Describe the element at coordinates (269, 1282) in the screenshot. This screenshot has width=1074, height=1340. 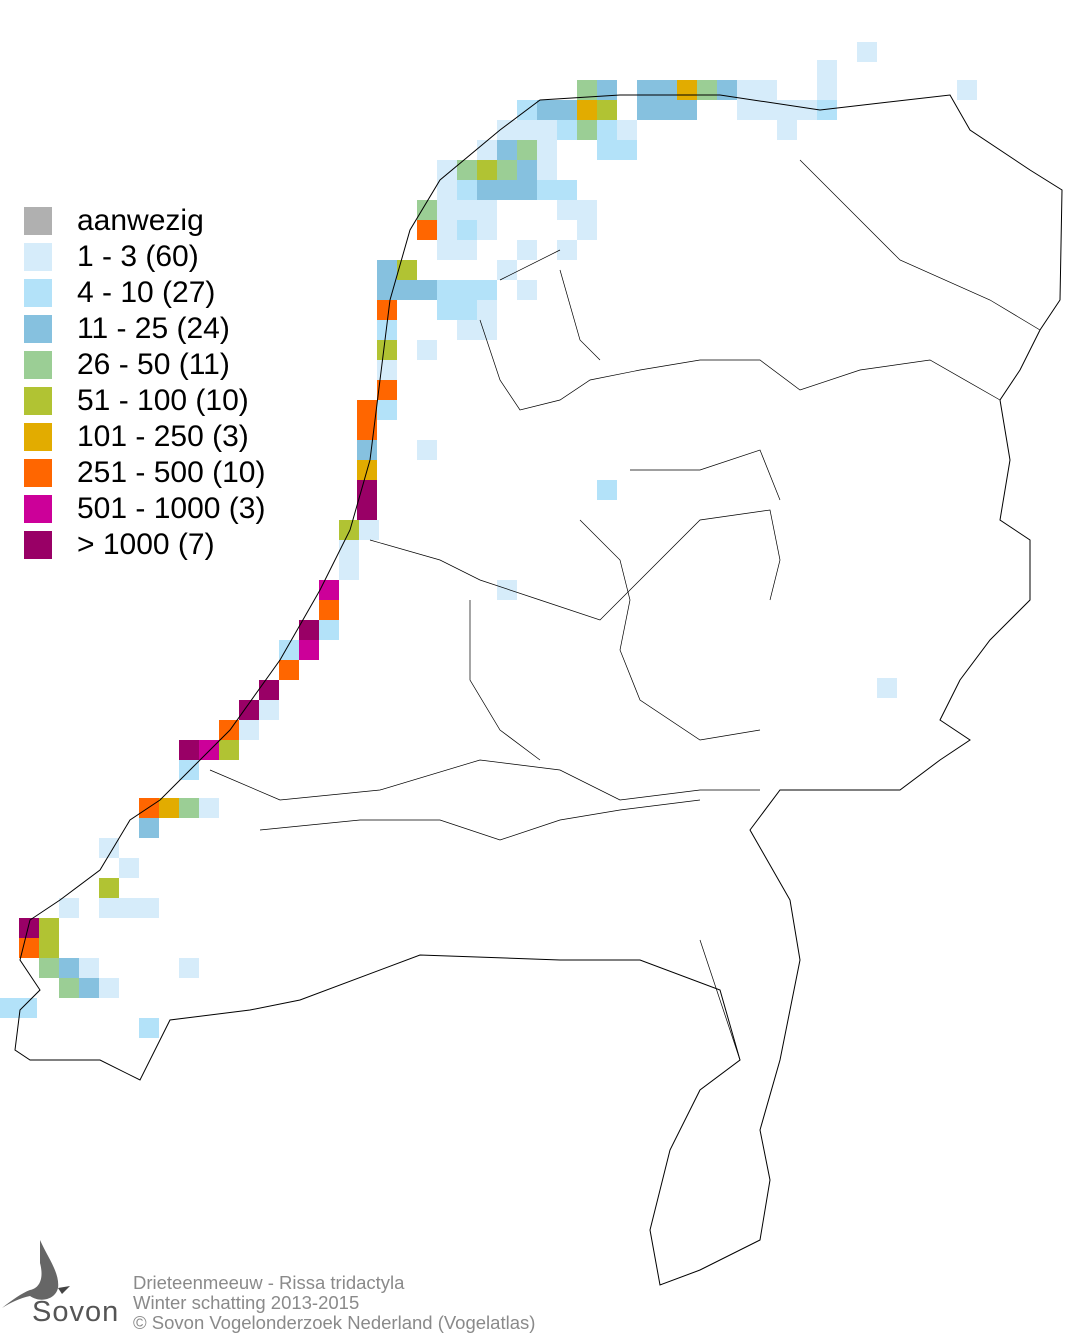
I see `species-name: Drieteenmeeuw - Rissa tridactyla` at that location.